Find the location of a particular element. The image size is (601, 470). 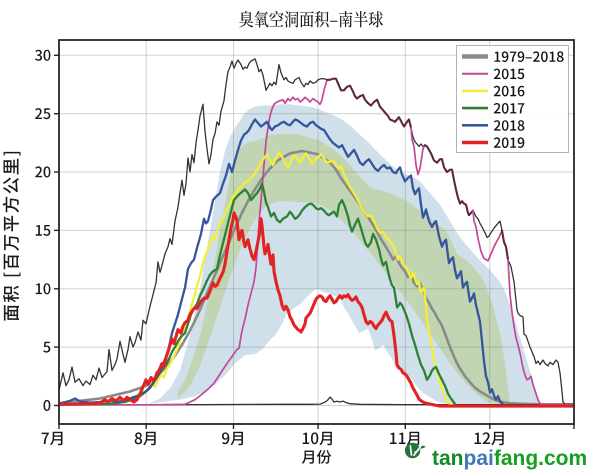

svg-text: tanpaifang.com is located at coordinates (509, 458).